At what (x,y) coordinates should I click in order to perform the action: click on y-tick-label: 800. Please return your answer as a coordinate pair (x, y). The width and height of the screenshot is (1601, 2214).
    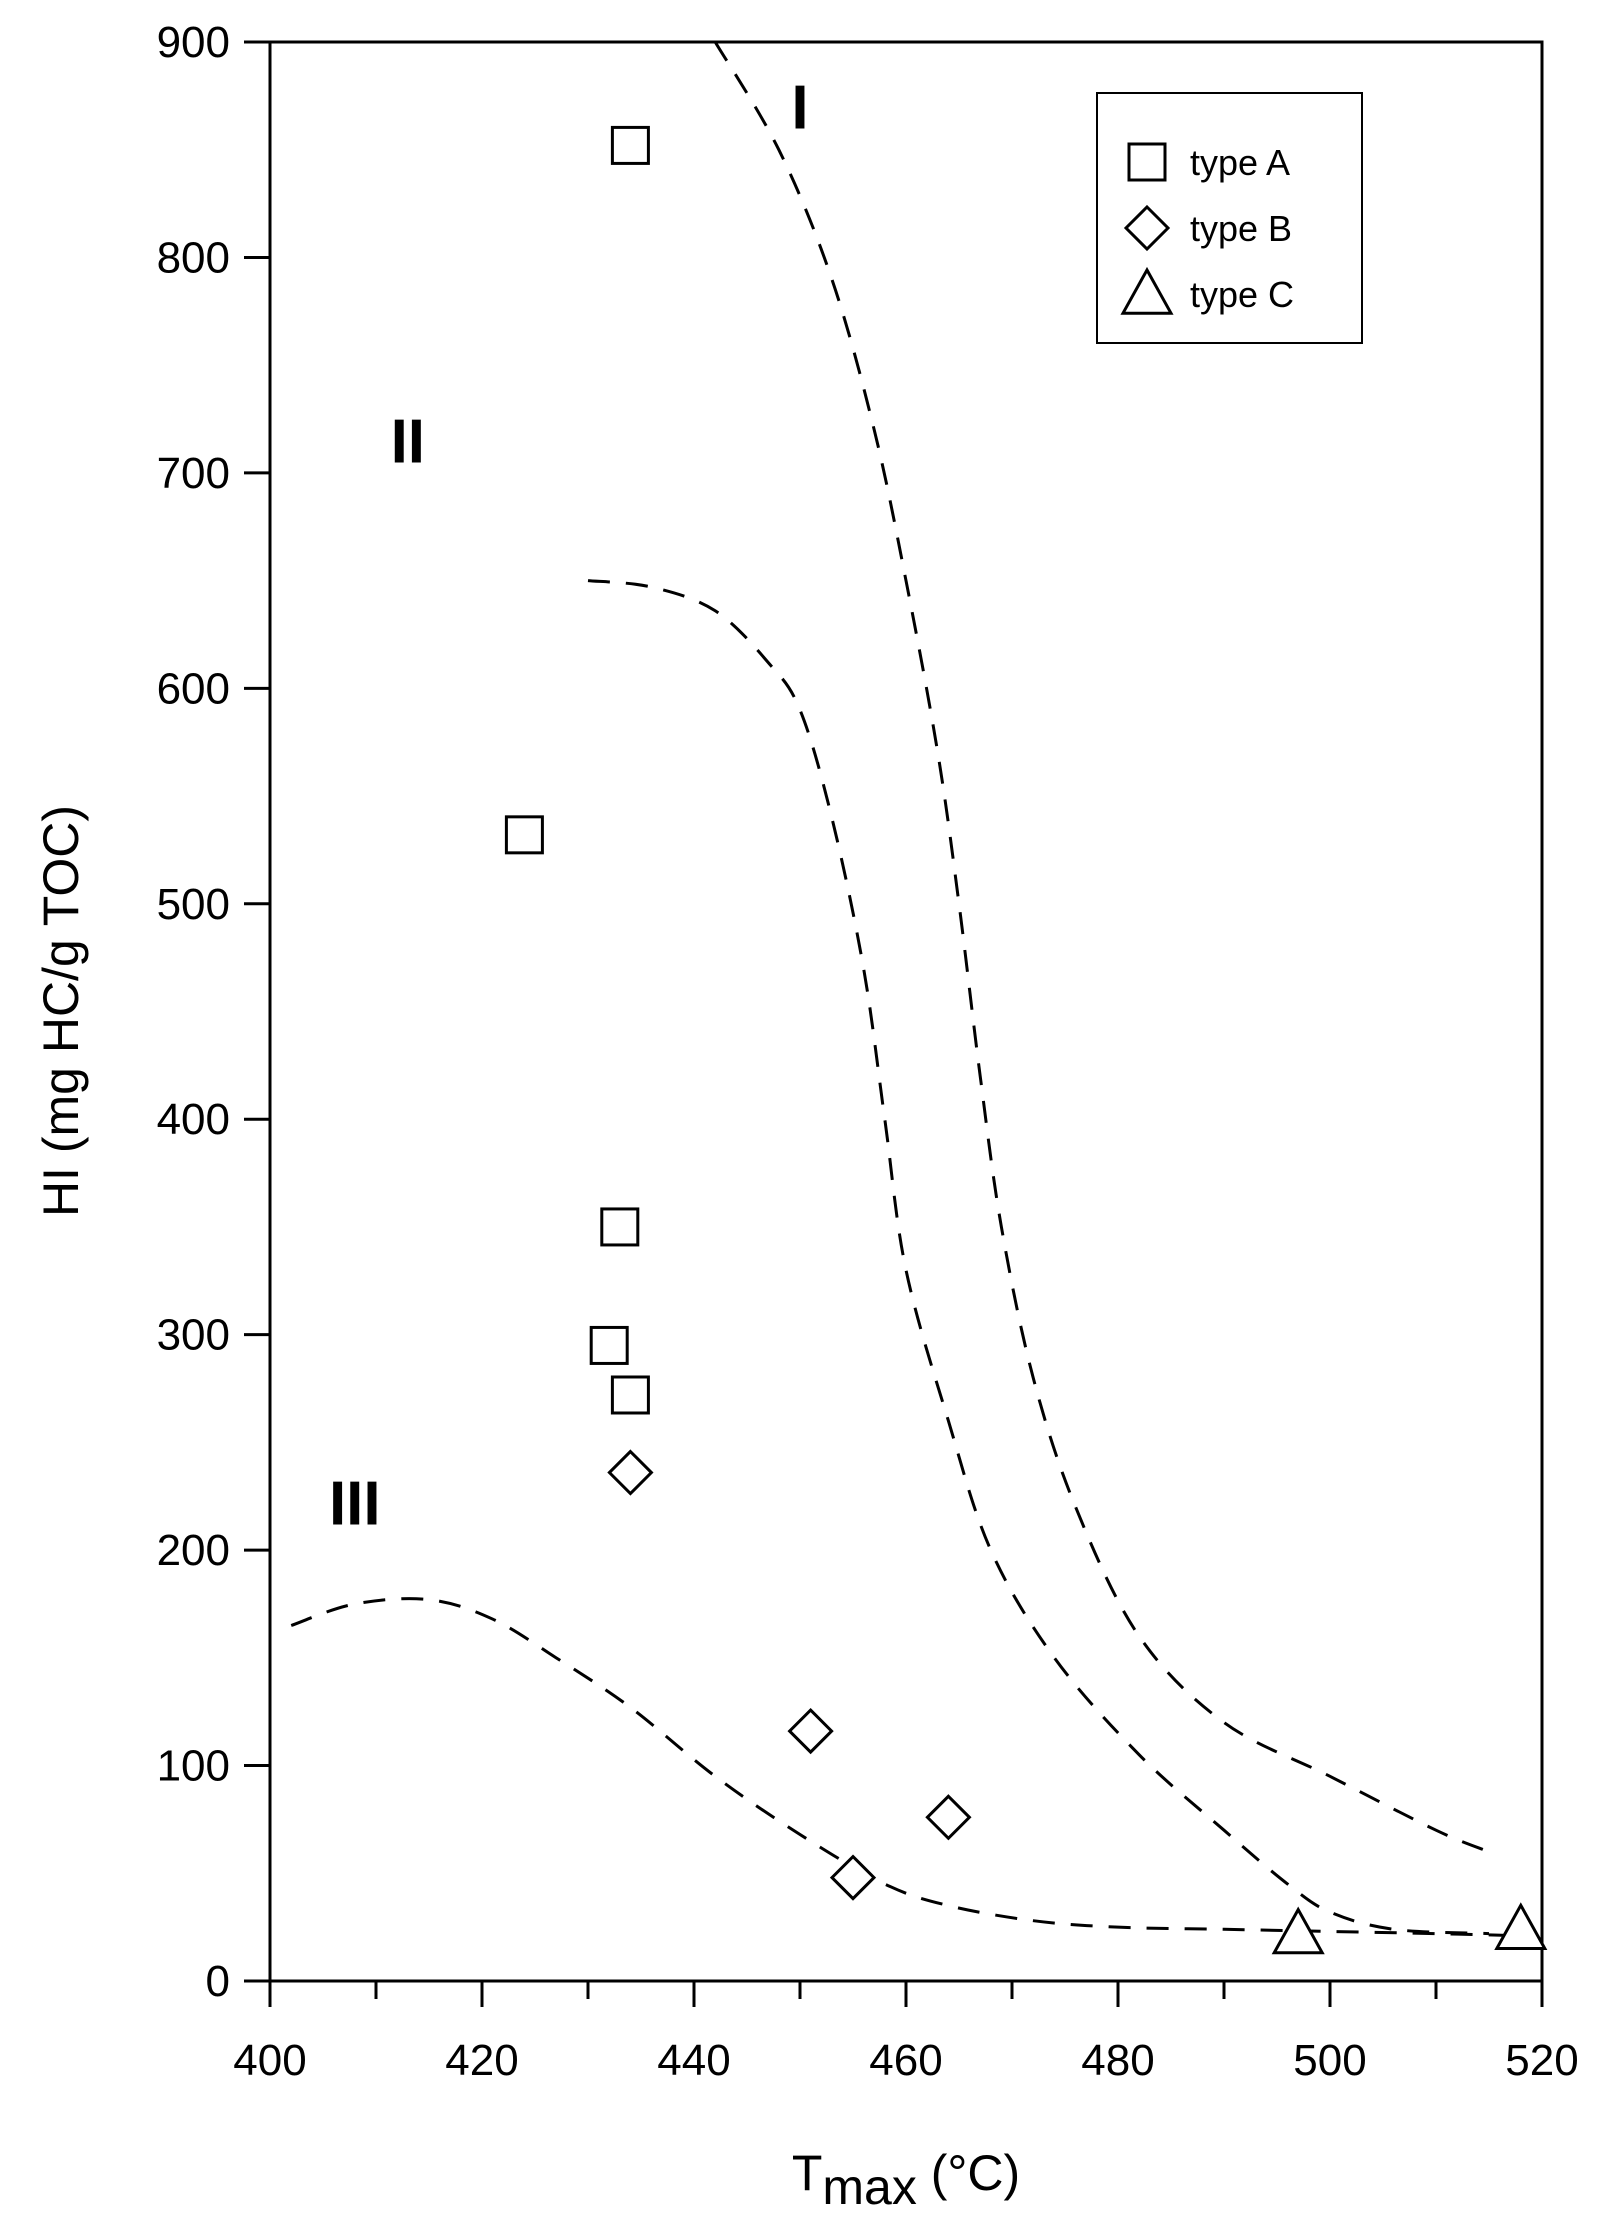
    Looking at the image, I should click on (193, 257).